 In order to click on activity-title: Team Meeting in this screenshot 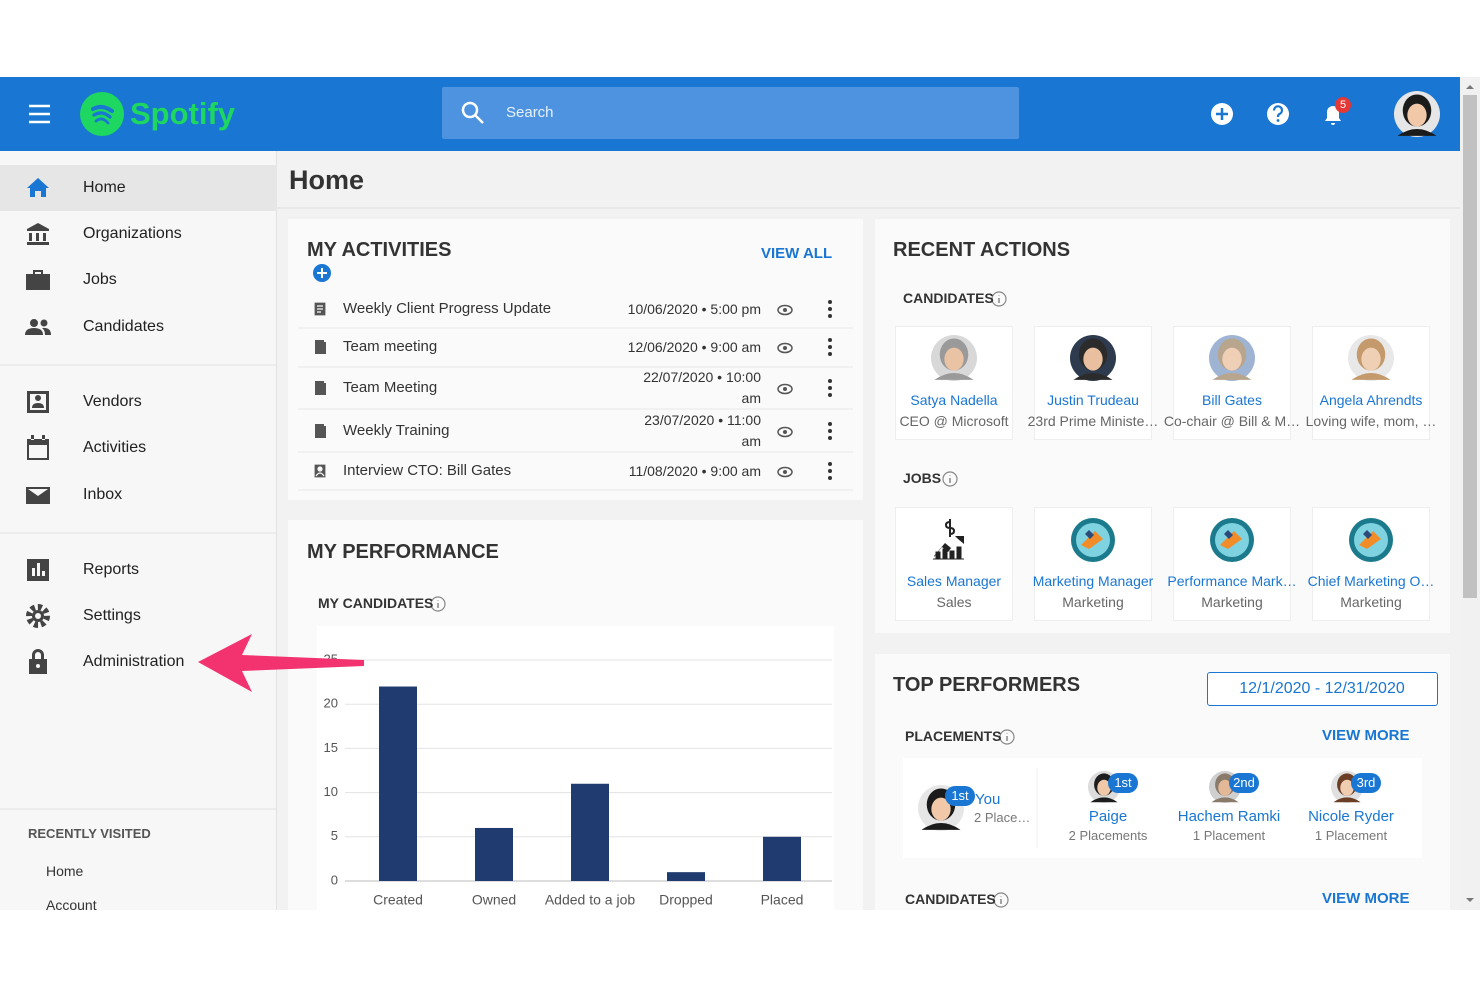, I will do `click(390, 387)`.